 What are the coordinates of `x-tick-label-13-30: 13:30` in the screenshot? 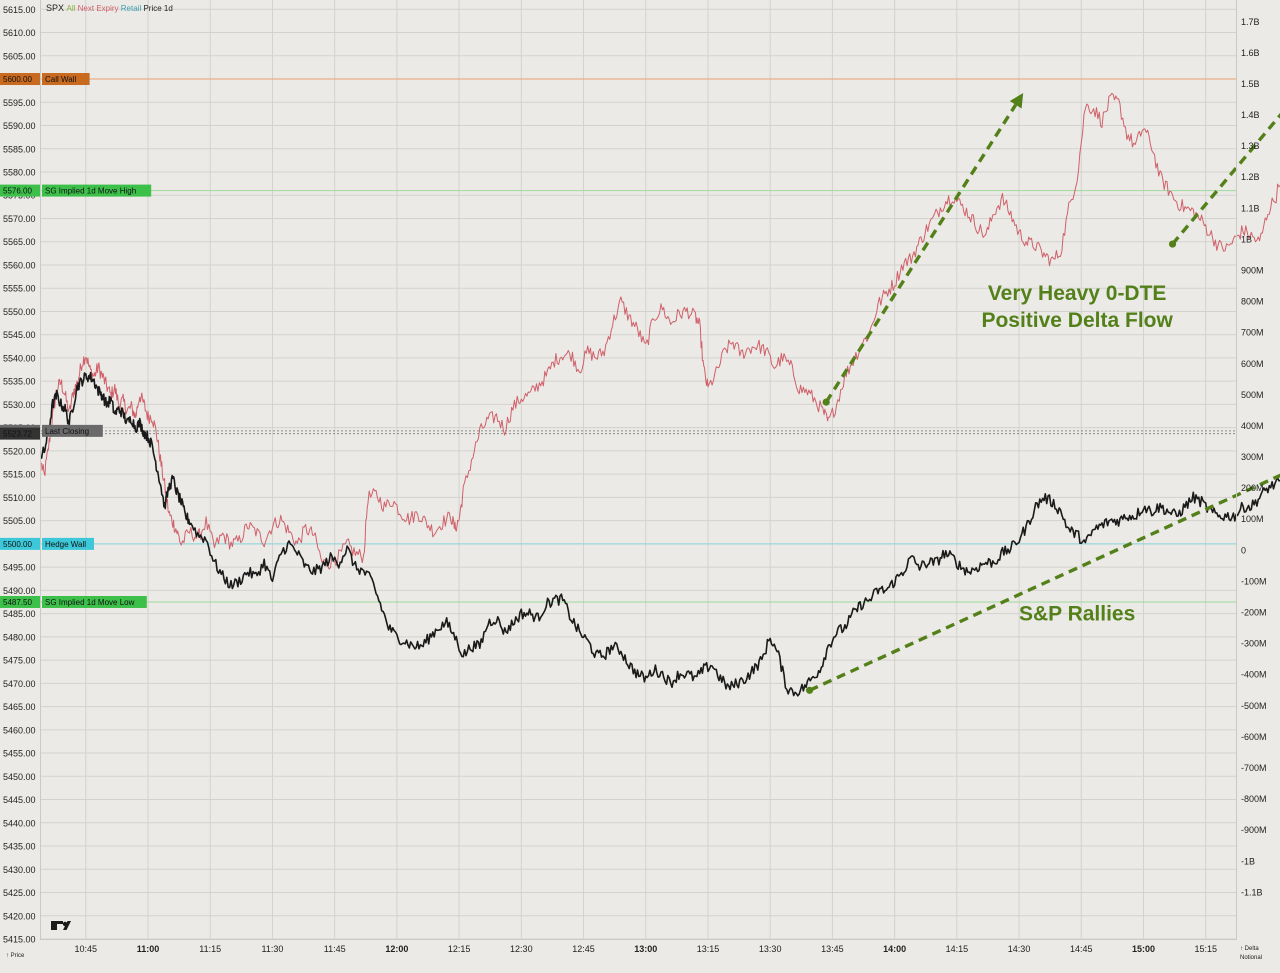 It's located at (770, 949).